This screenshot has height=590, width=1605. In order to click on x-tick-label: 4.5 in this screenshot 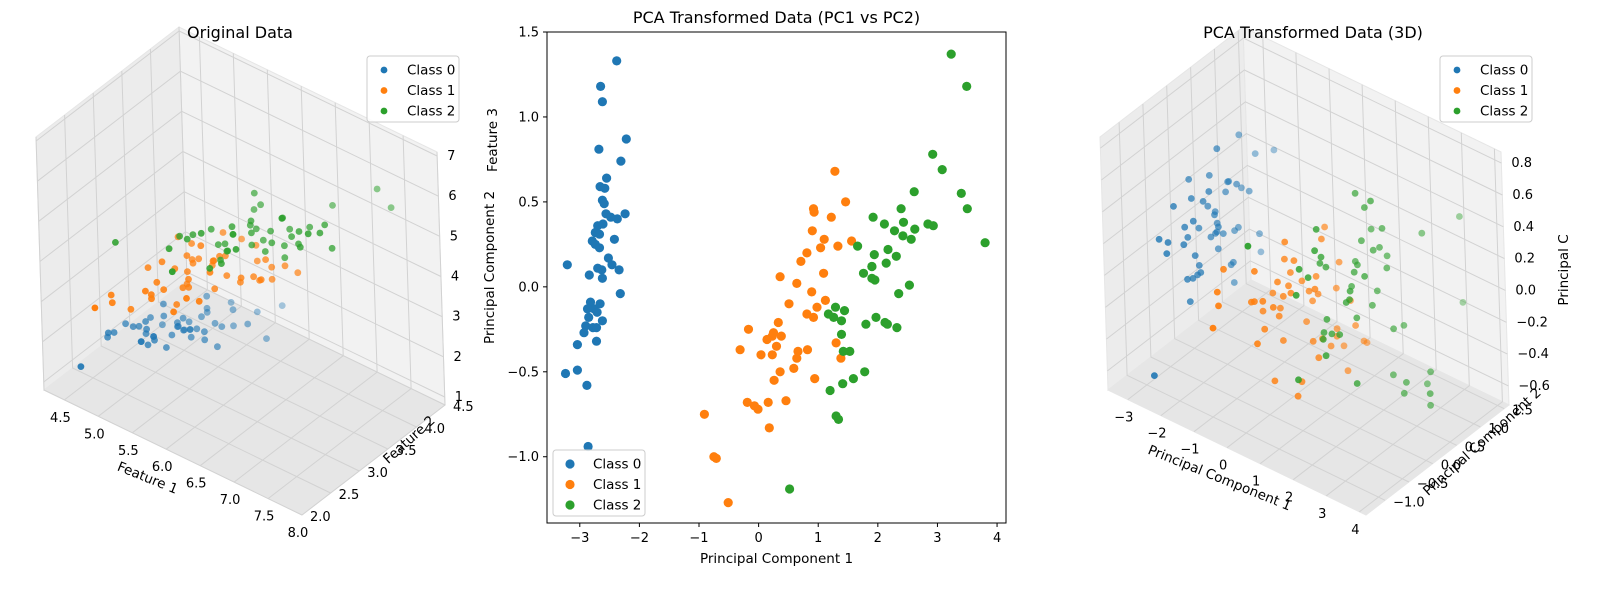, I will do `click(60, 418)`.